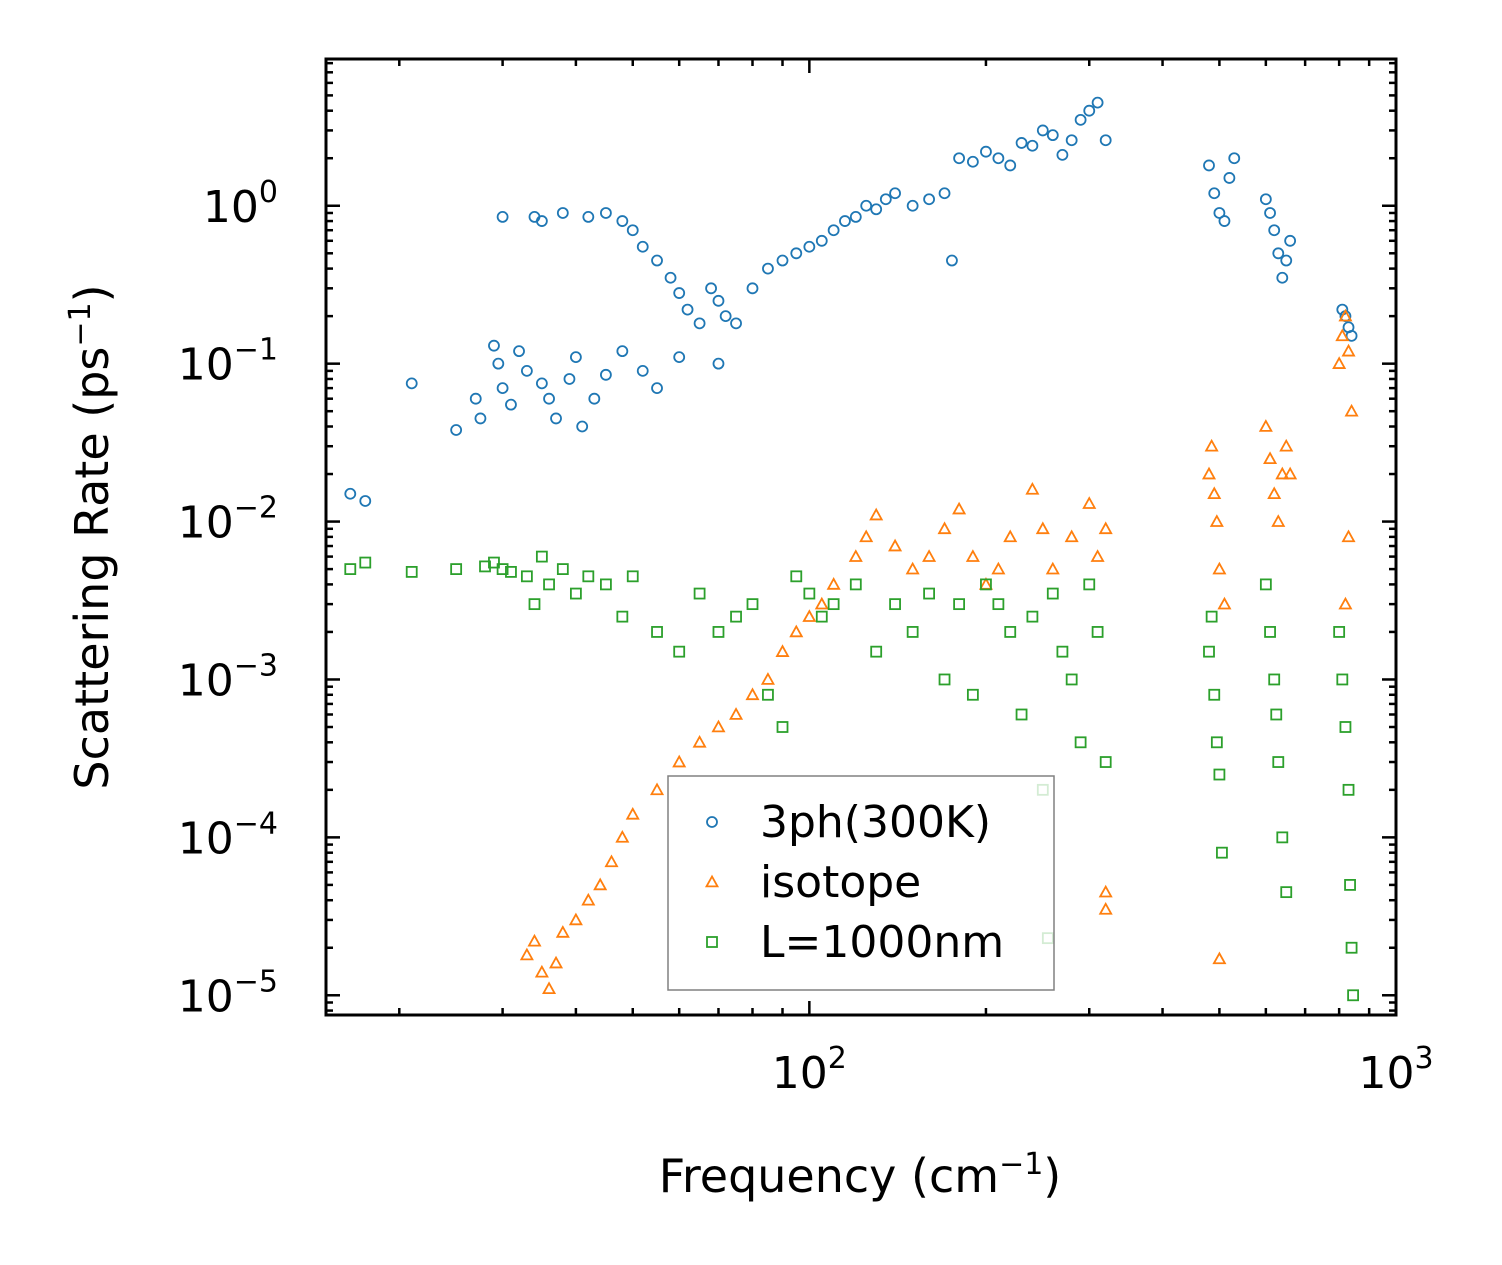  I want to click on x-tick-label: 102, so click(809, 1070).